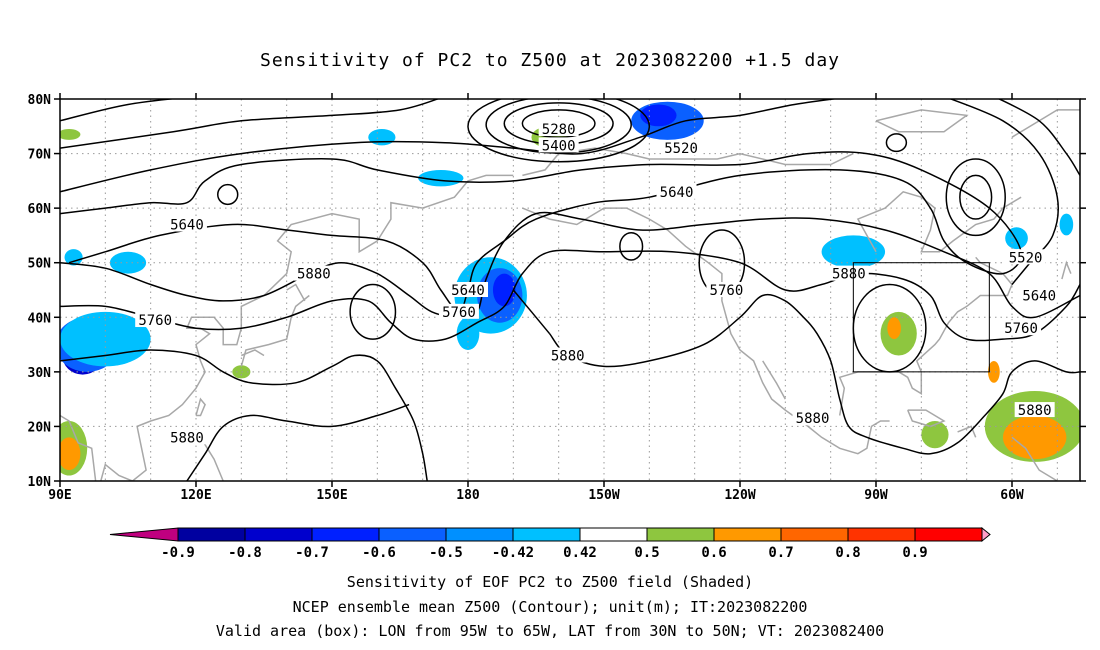 Image resolution: width=1100 pixels, height=650 pixels. What do you see at coordinates (468, 495) in the screenshot?
I see `lon-label: 180` at bounding box center [468, 495].